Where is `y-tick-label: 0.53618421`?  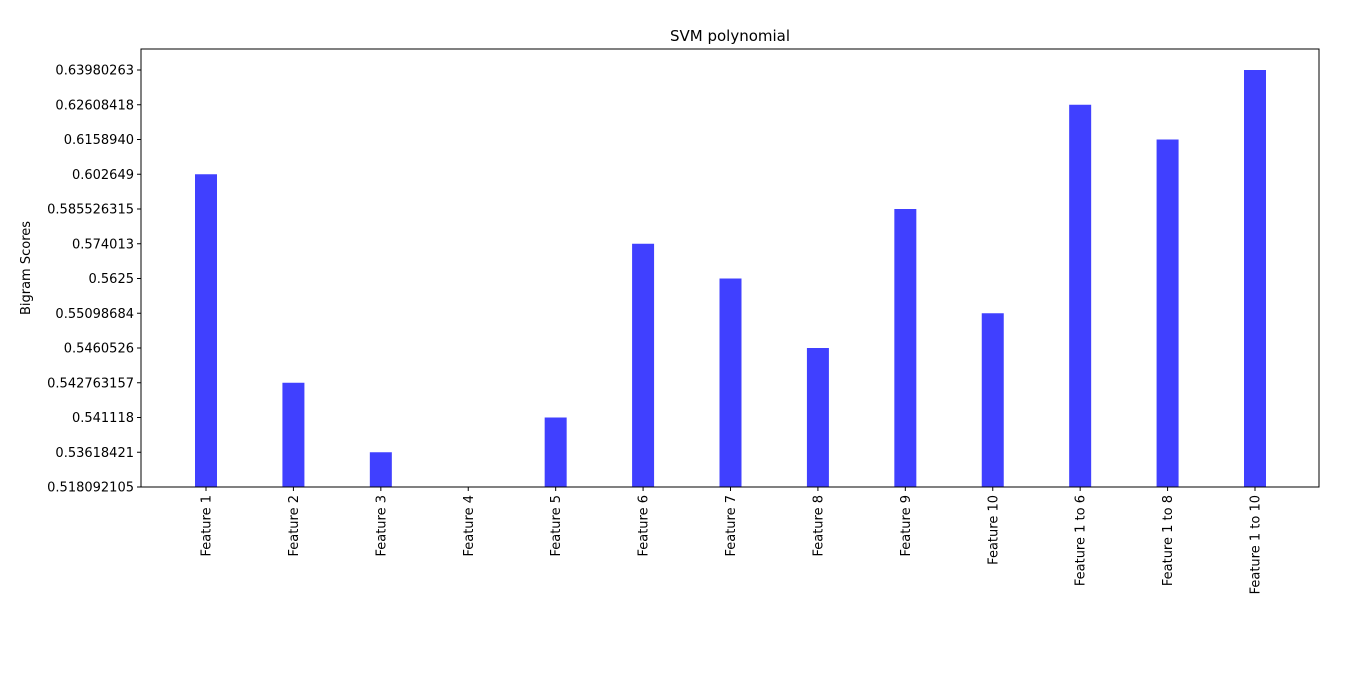
y-tick-label: 0.53618421 is located at coordinates (94, 453).